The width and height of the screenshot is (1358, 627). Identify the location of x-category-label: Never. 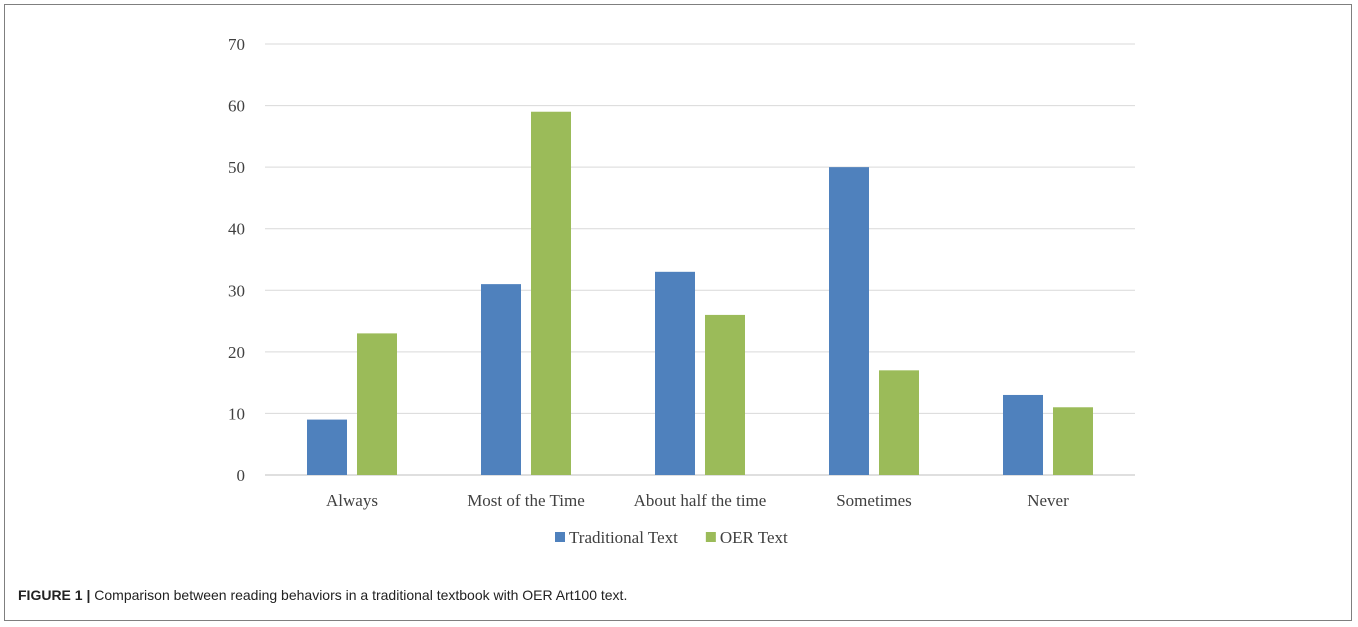
(1048, 500).